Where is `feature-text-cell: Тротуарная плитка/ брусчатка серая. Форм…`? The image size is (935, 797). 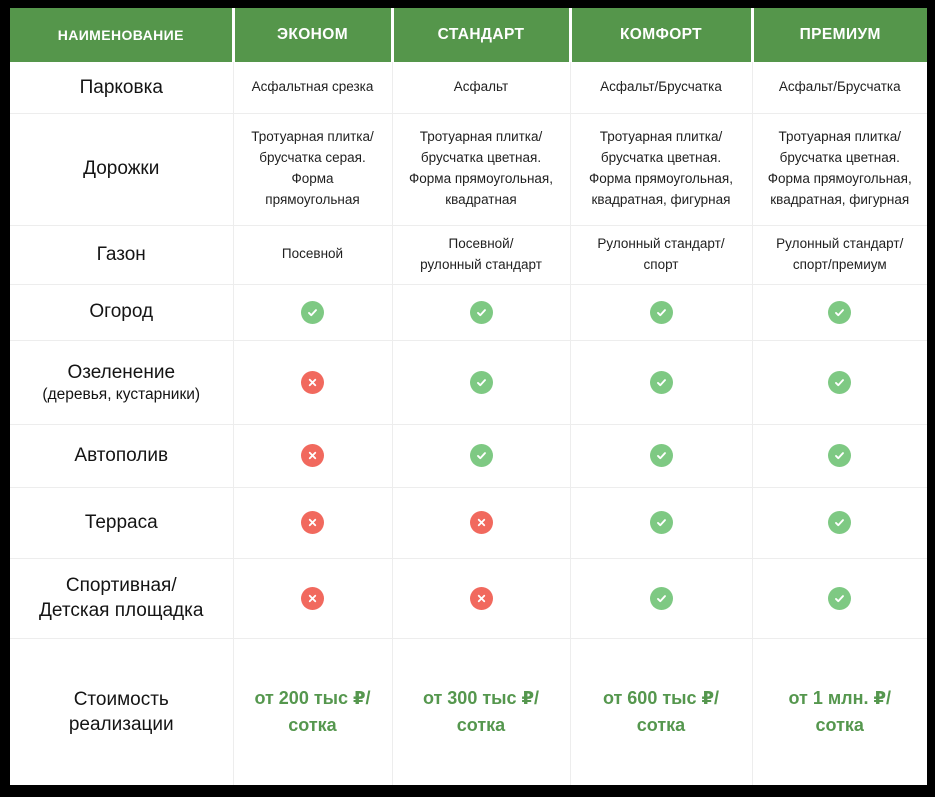
feature-text-cell: Тротуарная плитка/ брусчатка серая. Форм… is located at coordinates (312, 168).